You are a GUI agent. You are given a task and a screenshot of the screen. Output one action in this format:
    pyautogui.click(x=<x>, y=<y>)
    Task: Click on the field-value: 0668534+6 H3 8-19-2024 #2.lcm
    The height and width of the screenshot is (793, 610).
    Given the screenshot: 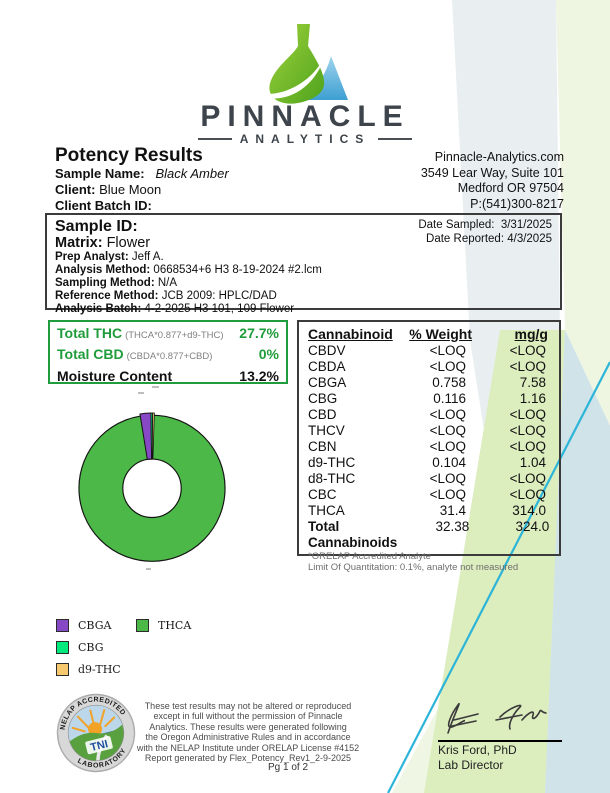 What is the action you would take?
    pyautogui.click(x=237, y=269)
    